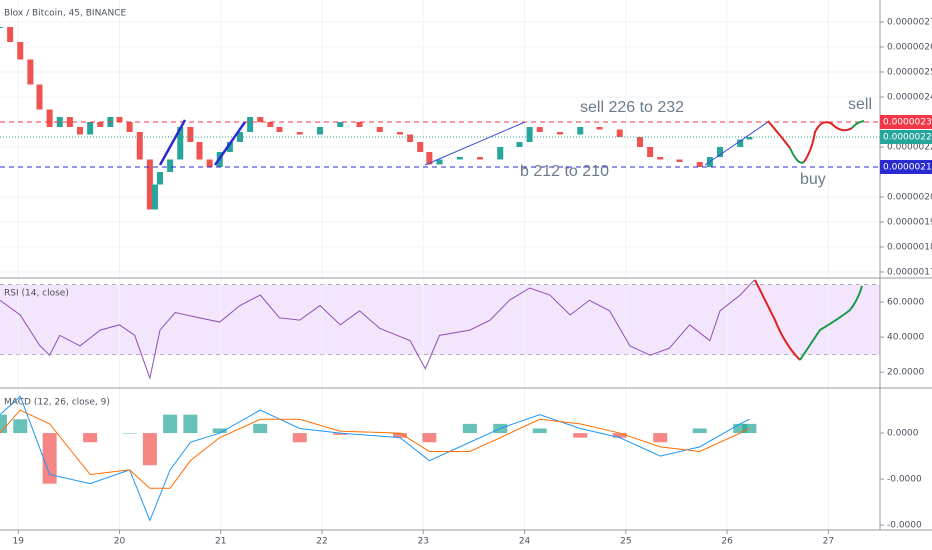 The width and height of the screenshot is (932, 550). Describe the element at coordinates (907, 138) in the screenshot. I see `price-level-label: 0.00000224` at that location.